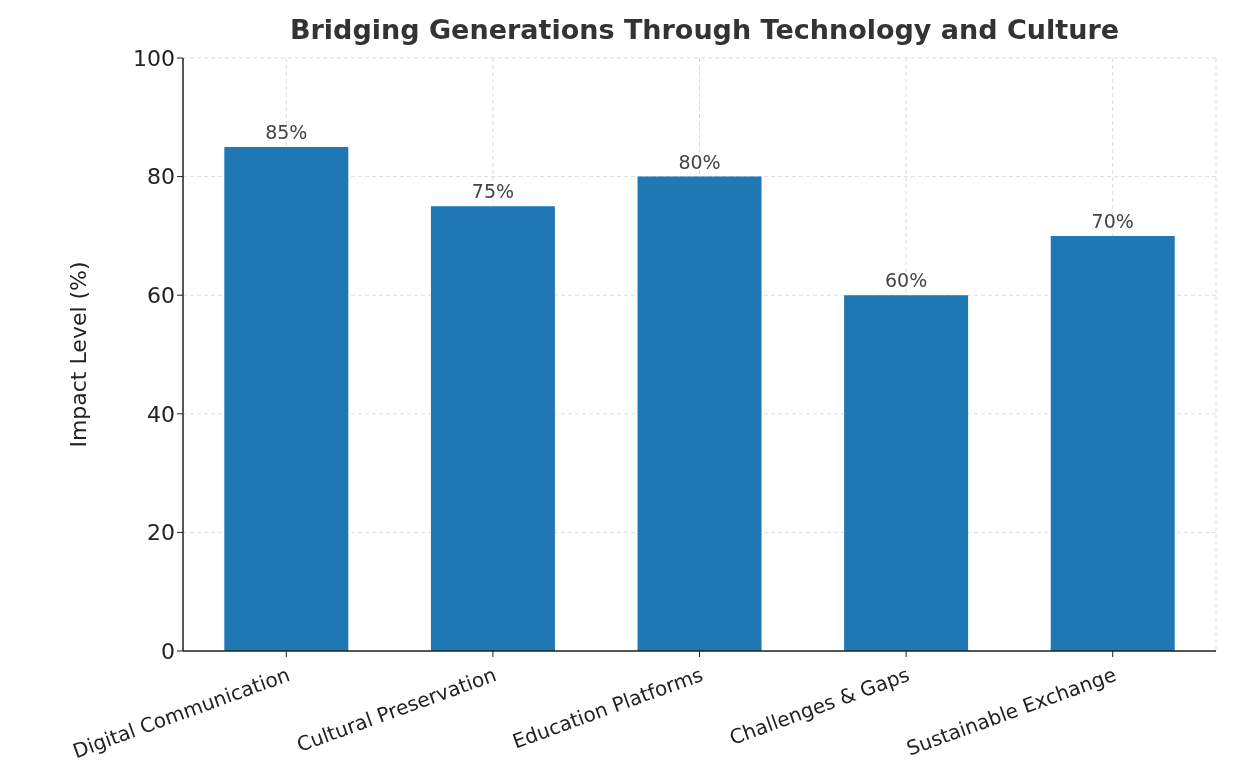  Describe the element at coordinates (286, 131) in the screenshot. I see `data-label: 85%` at that location.